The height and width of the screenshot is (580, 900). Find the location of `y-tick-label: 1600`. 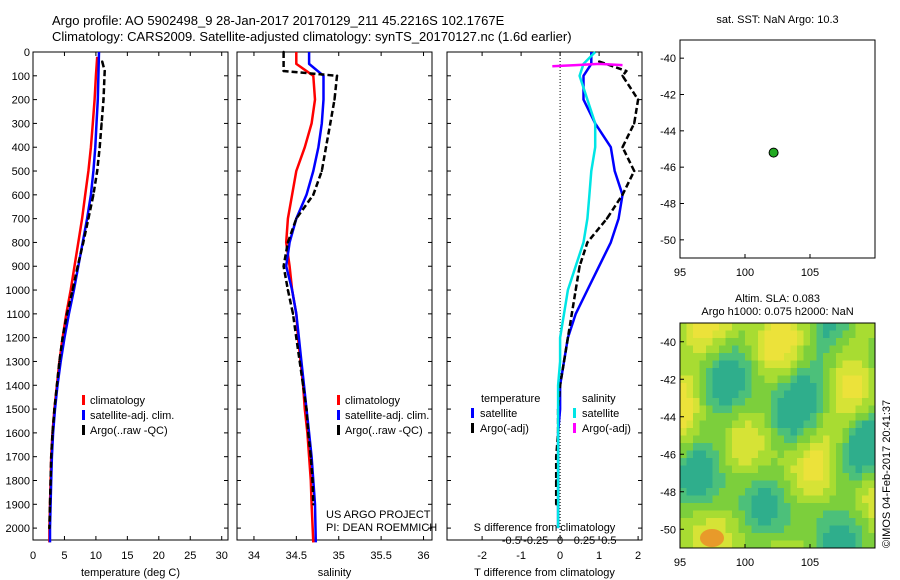

y-tick-label: 1600 is located at coordinates (18, 434).